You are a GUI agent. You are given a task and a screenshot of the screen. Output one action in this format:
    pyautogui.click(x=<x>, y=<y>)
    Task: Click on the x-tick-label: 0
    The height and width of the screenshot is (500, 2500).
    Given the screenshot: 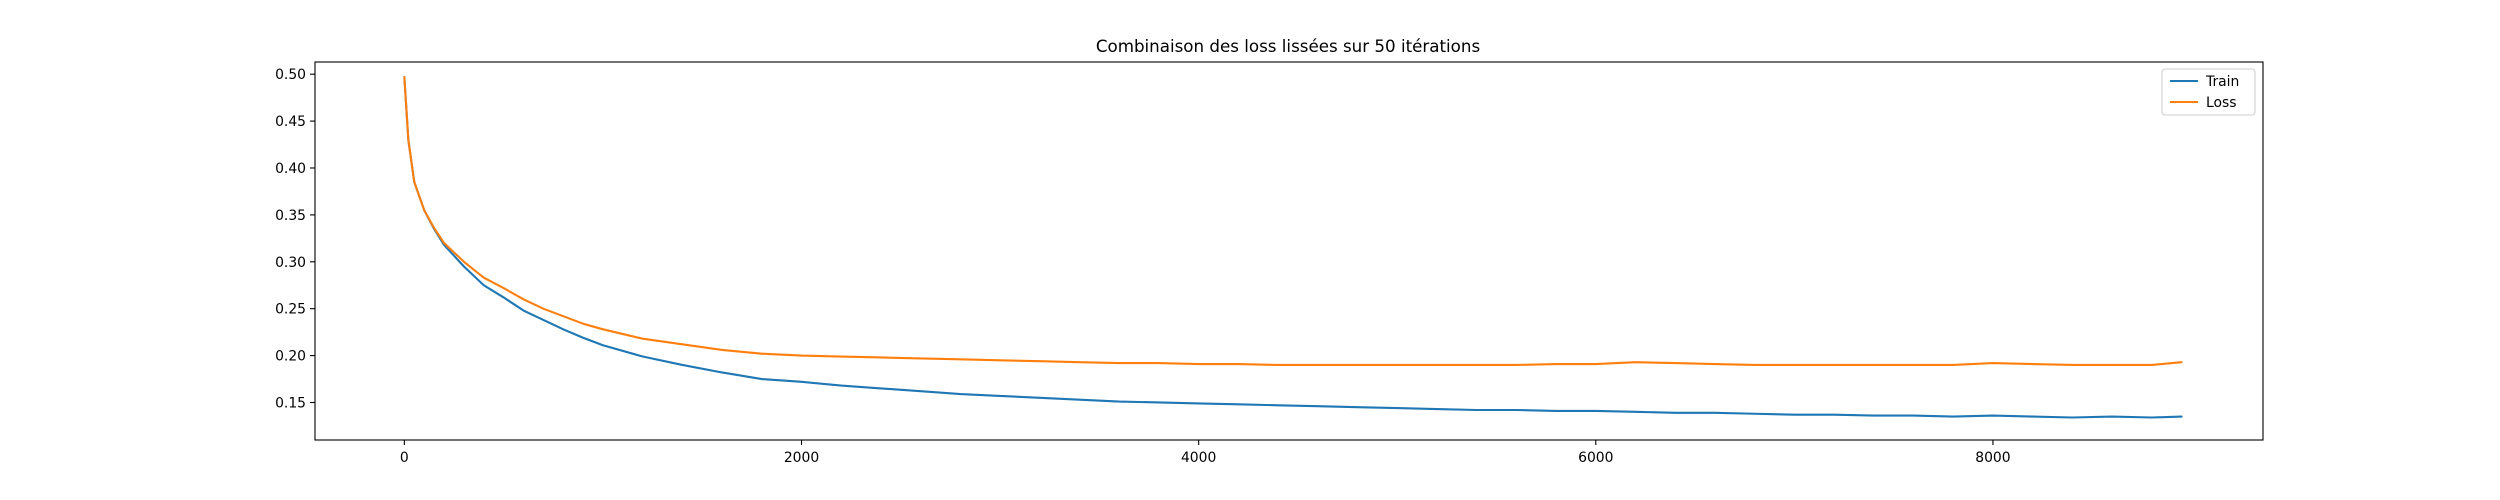 What is the action you would take?
    pyautogui.click(x=404, y=458)
    